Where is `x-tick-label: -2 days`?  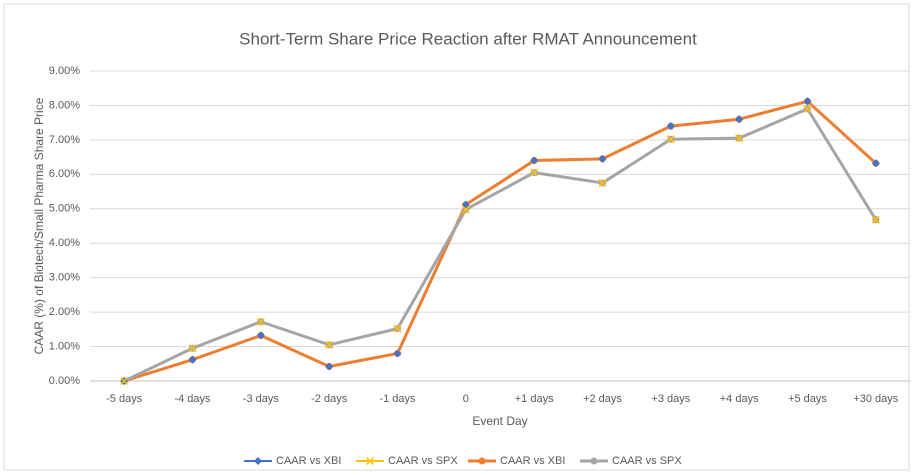 x-tick-label: -2 days is located at coordinates (329, 399).